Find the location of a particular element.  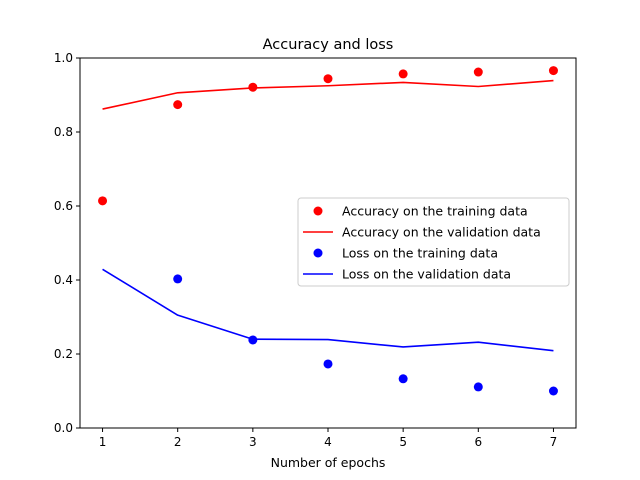

x-tick-label: 1 is located at coordinates (103, 442).